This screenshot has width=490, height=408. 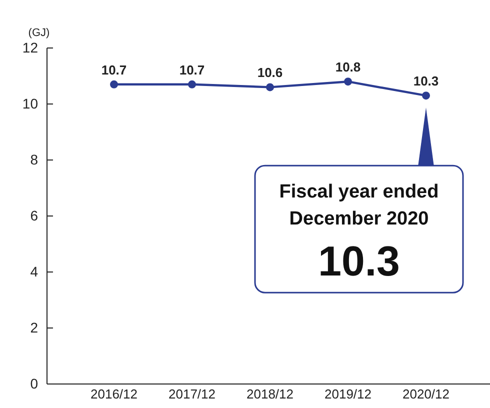 I want to click on data-label: 10.3, so click(x=426, y=81).